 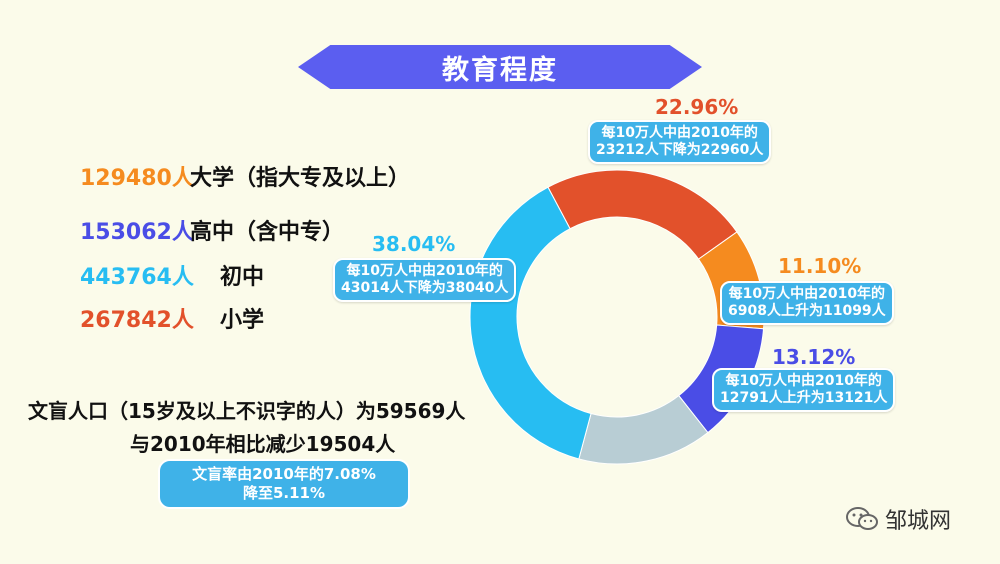 I want to click on legend-label: 大学（指大专及以上）, so click(x=300, y=178).